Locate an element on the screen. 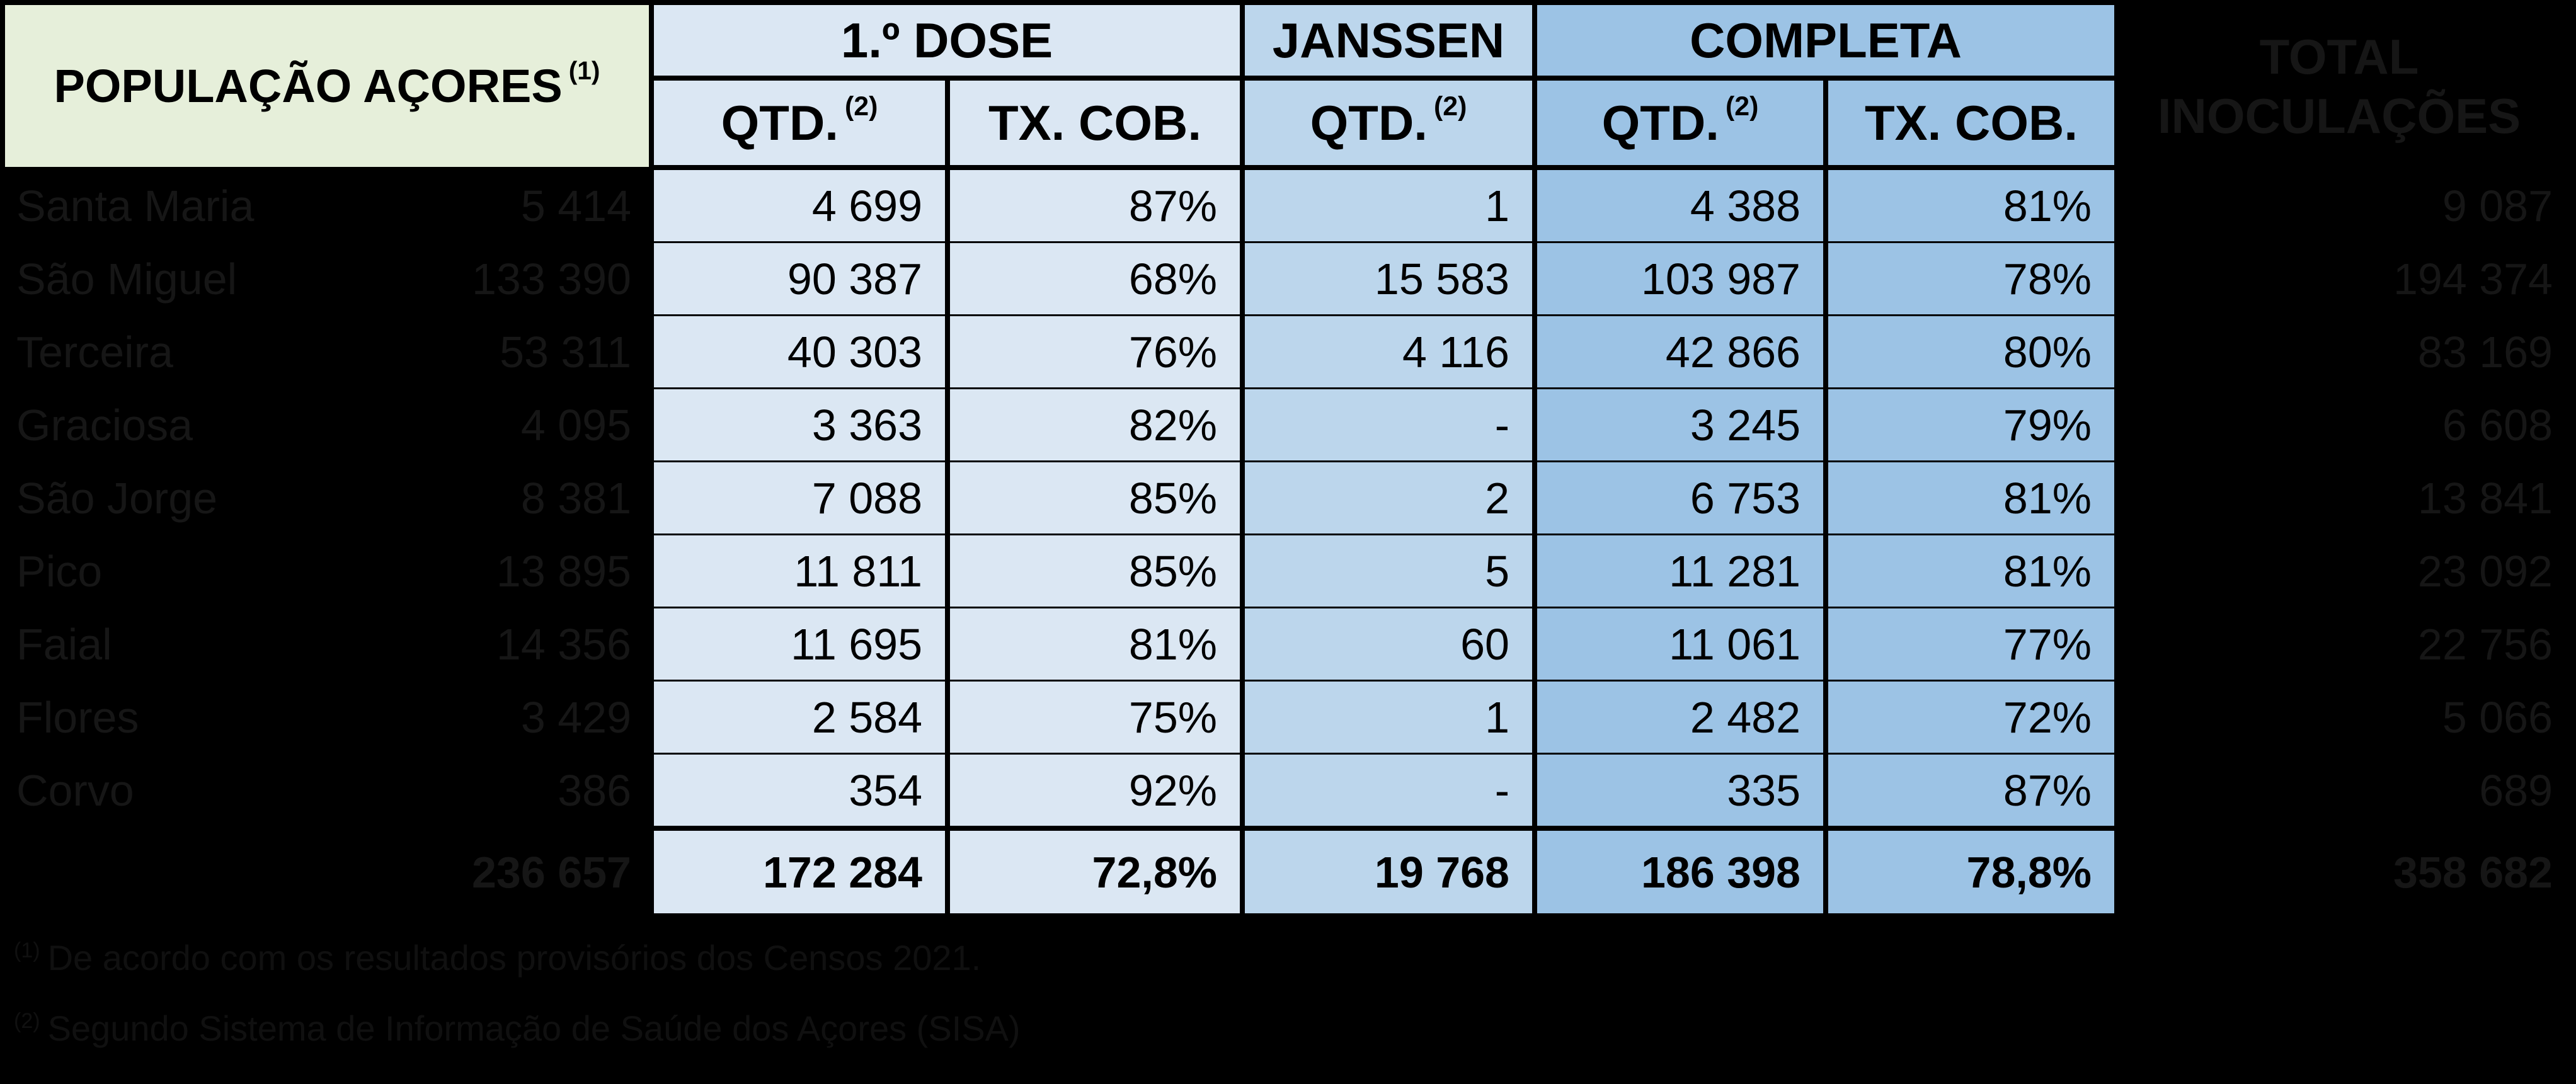 Image resolution: width=2576 pixels, height=1084 pixels. dose1_qtd-cell: 11 811 is located at coordinates (799, 571).